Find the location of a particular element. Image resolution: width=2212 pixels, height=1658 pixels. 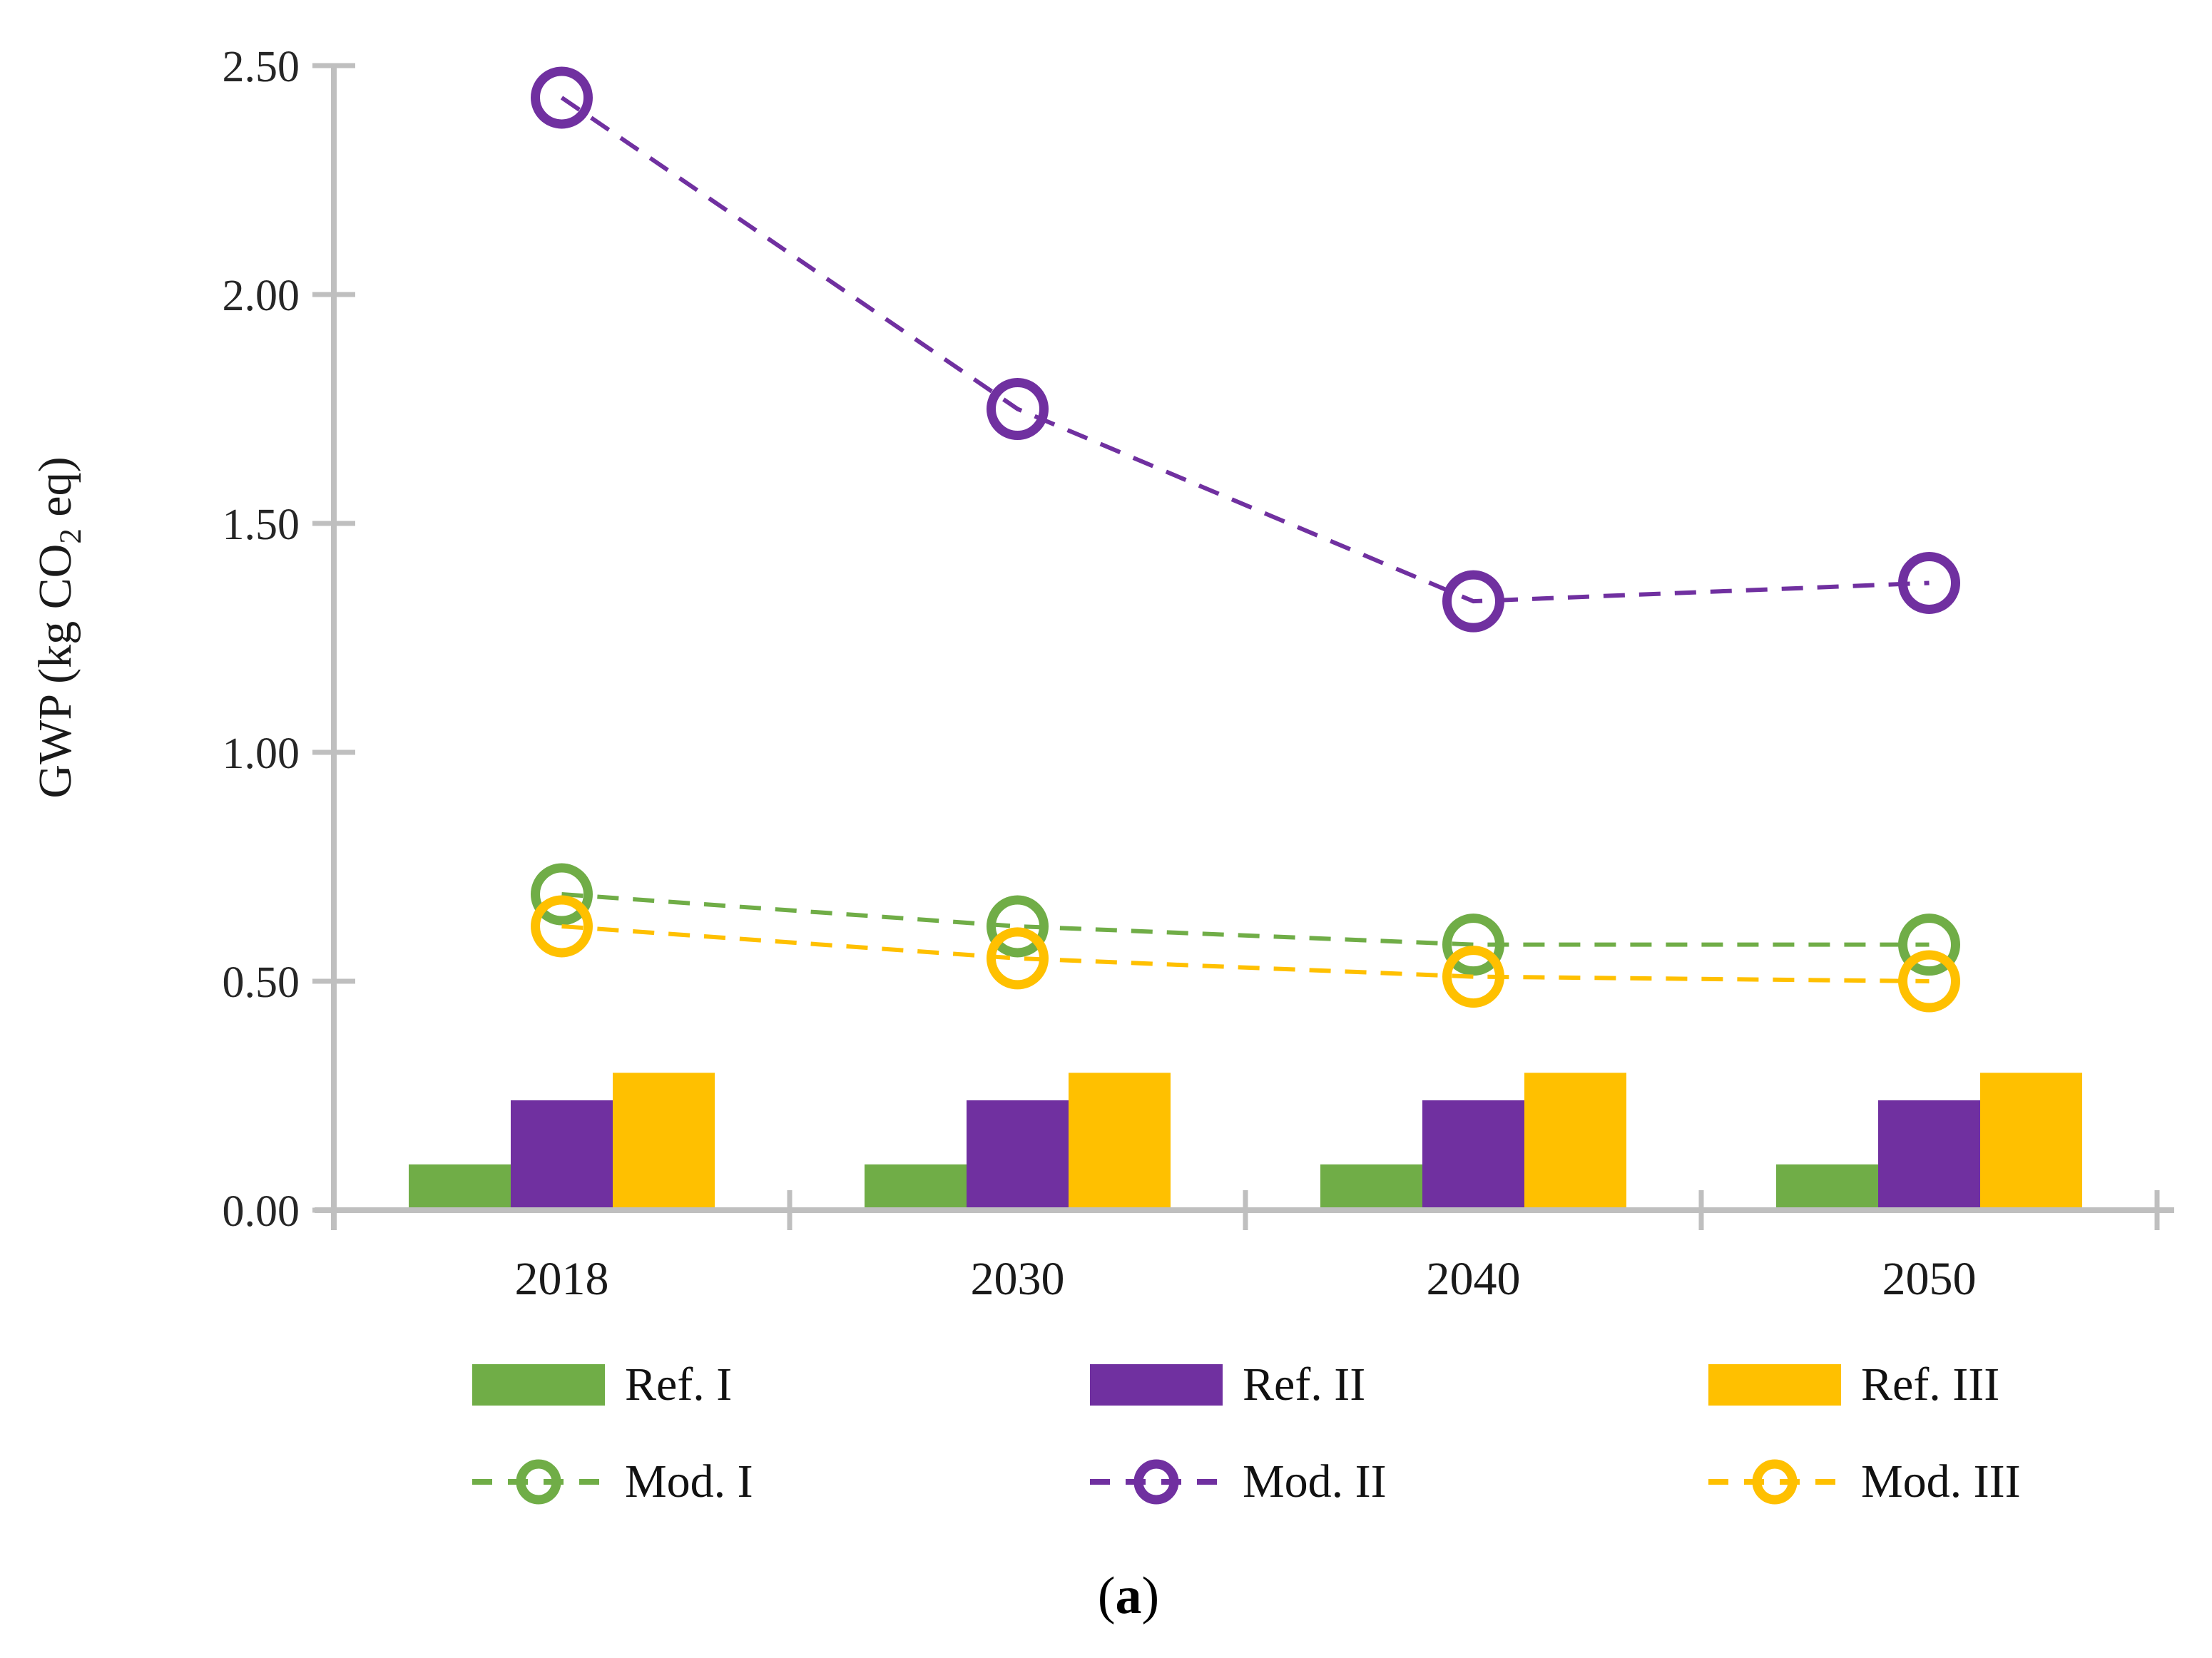

y-axis-title-sub: 2 is located at coordinates (71, 536).